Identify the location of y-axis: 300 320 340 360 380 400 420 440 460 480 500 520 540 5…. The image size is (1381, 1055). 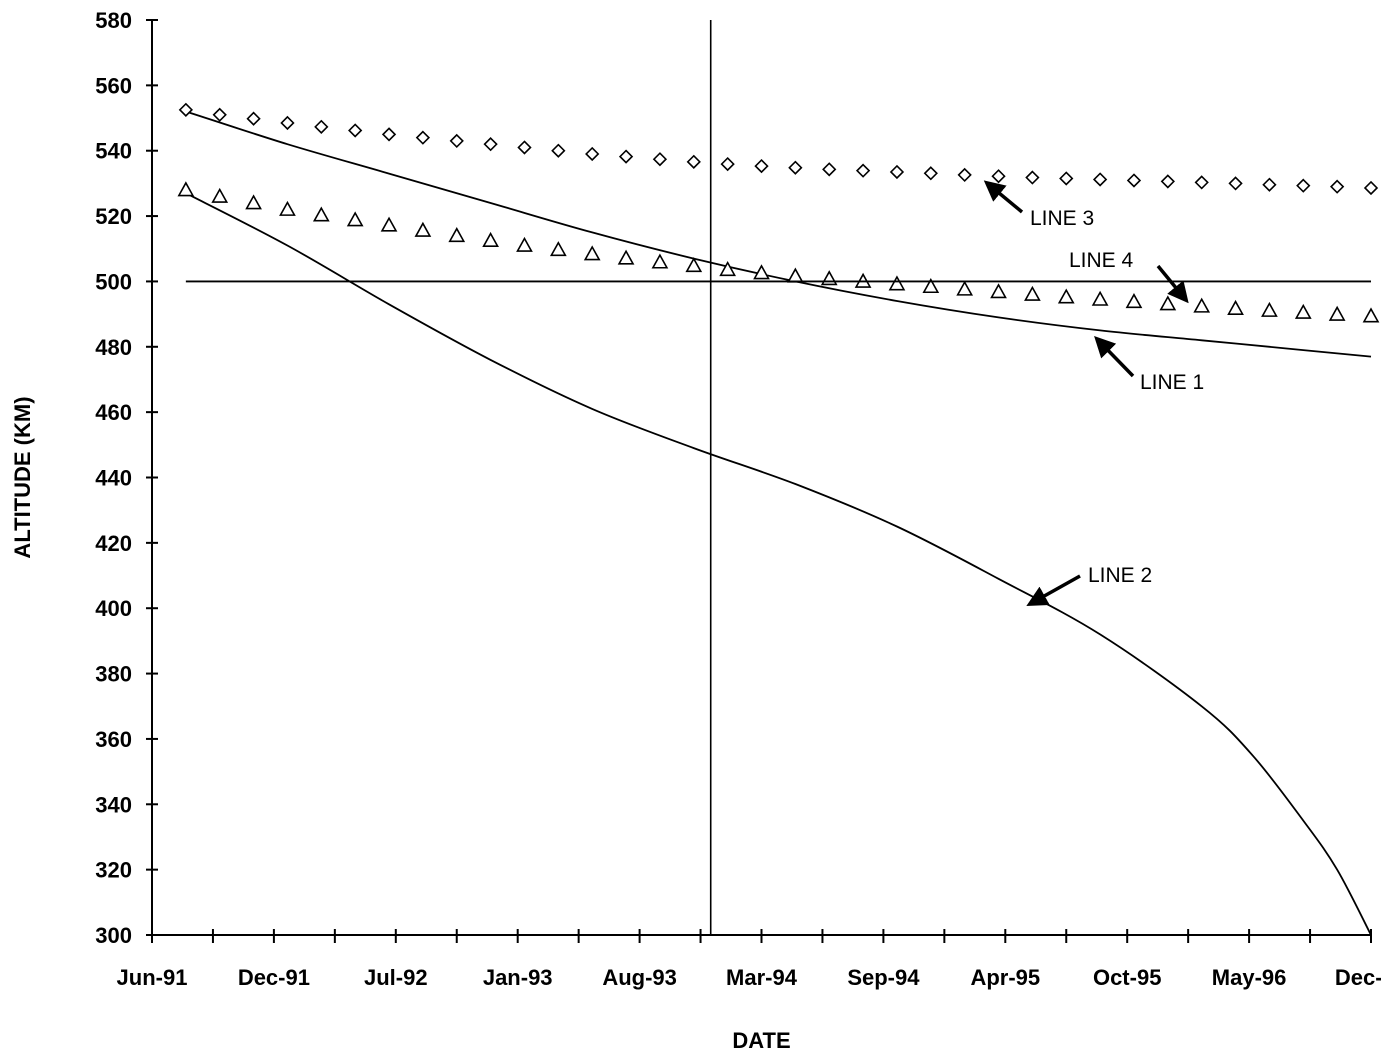
(126, 478).